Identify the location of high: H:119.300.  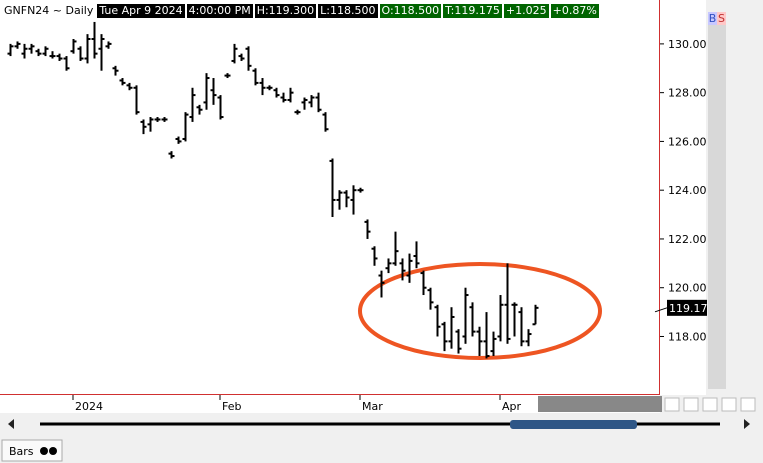
(285, 11).